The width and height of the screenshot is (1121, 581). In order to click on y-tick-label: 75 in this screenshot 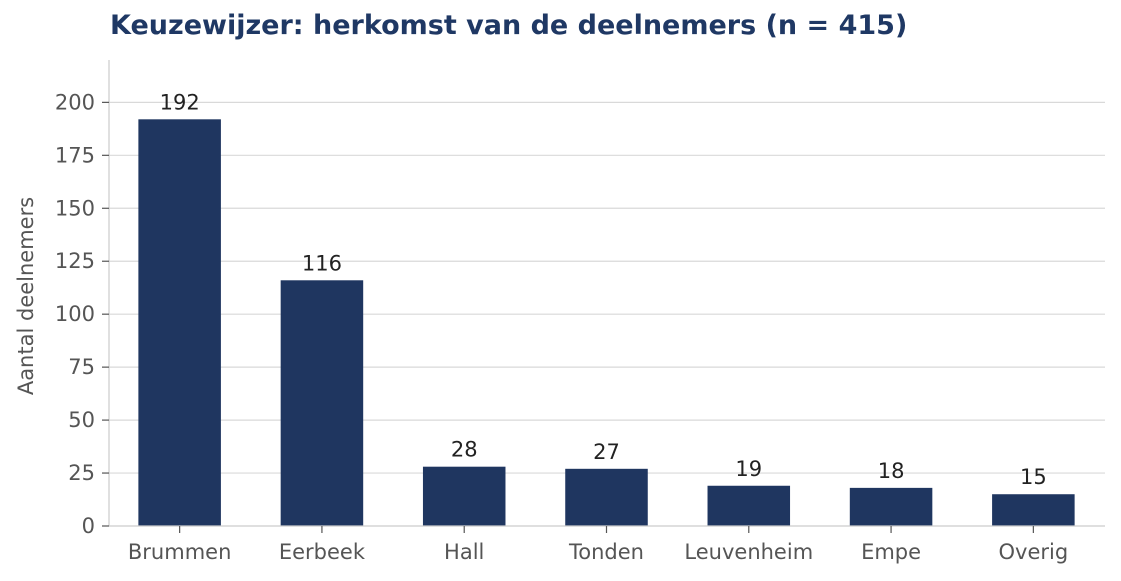, I will do `click(81, 367)`.